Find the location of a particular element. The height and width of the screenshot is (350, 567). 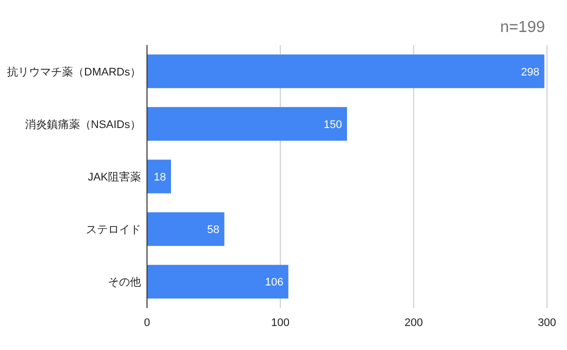

data-label: 106 is located at coordinates (274, 282).